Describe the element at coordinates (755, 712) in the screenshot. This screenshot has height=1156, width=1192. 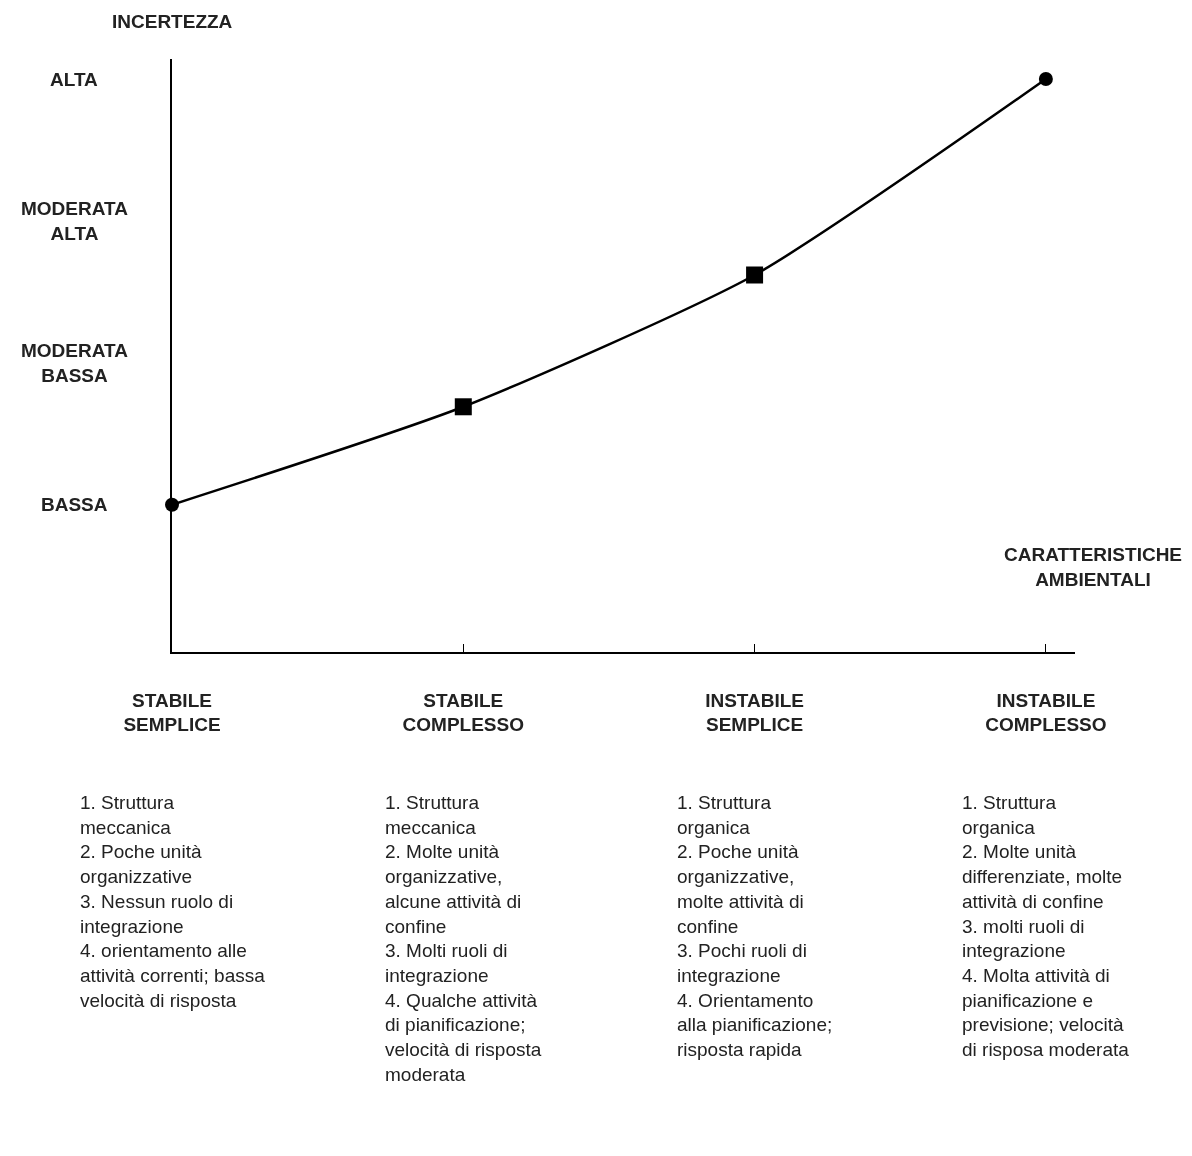
I see `x-tick-label: INSTABILE SEMPLICE` at that location.